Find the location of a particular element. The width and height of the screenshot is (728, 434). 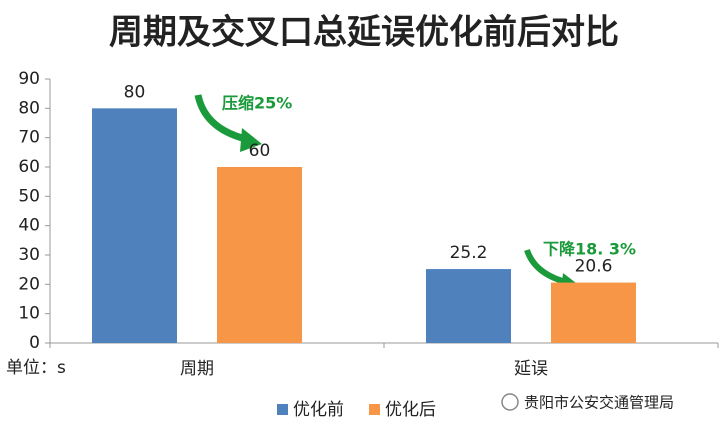

annotation: 压缩25% is located at coordinates (257, 103).